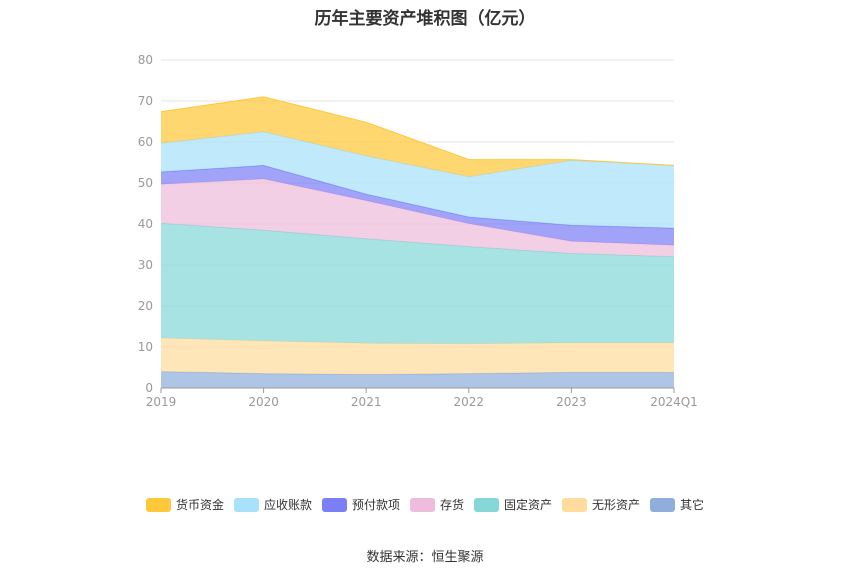 The width and height of the screenshot is (850, 575). Describe the element at coordinates (145, 224) in the screenshot. I see `y-tick-label: 40` at that location.